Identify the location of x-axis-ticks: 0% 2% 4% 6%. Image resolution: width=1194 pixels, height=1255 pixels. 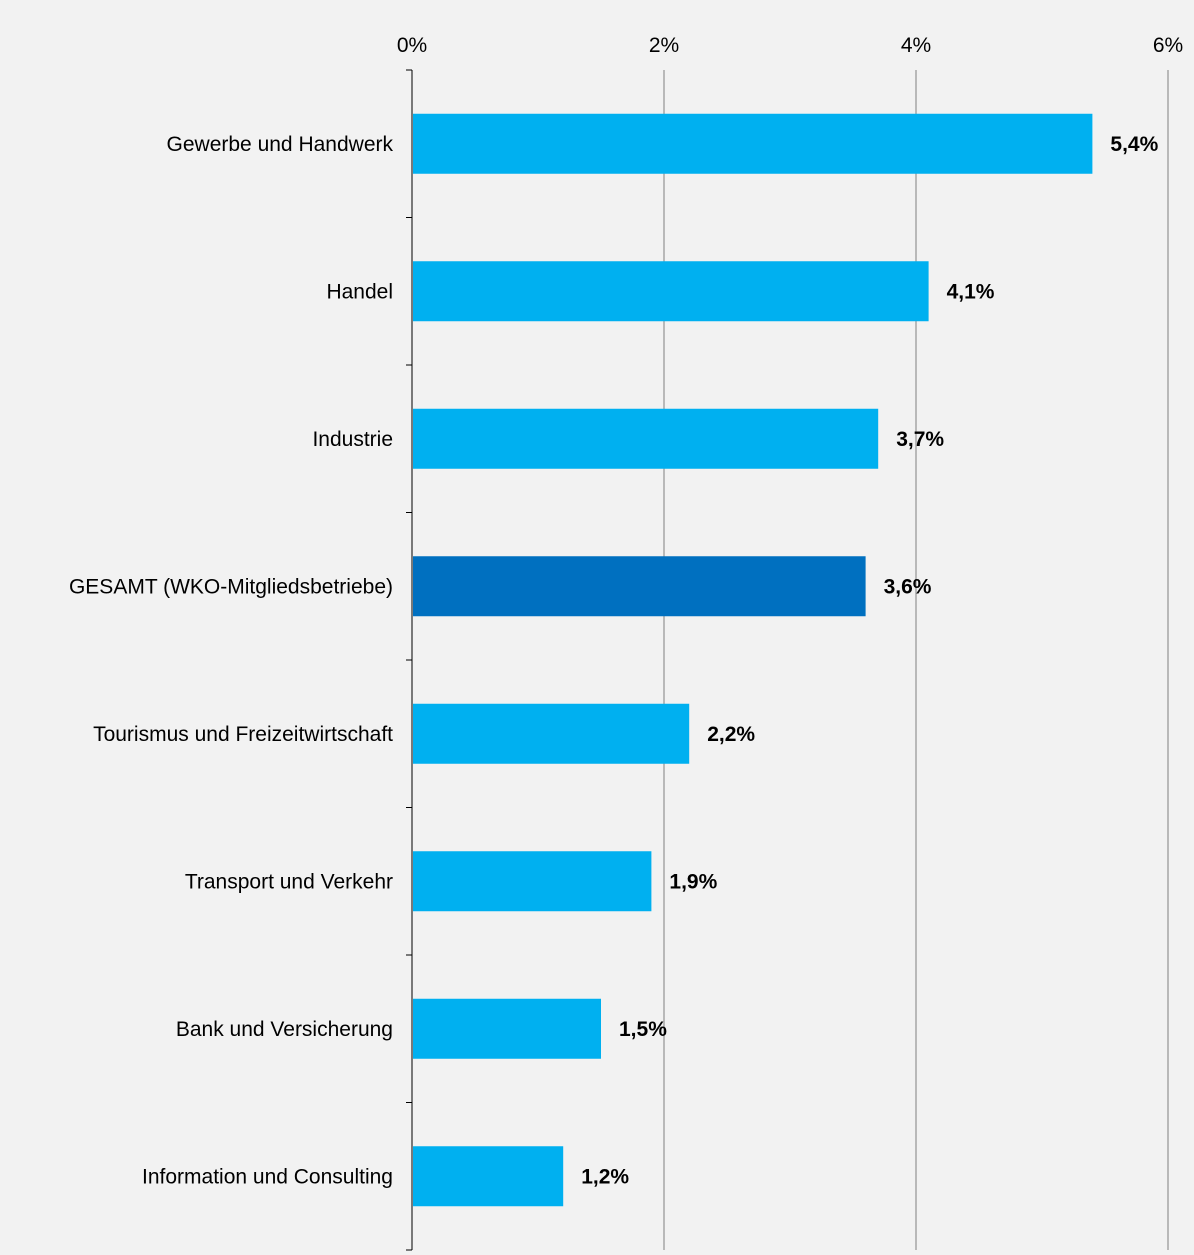
(790, 45).